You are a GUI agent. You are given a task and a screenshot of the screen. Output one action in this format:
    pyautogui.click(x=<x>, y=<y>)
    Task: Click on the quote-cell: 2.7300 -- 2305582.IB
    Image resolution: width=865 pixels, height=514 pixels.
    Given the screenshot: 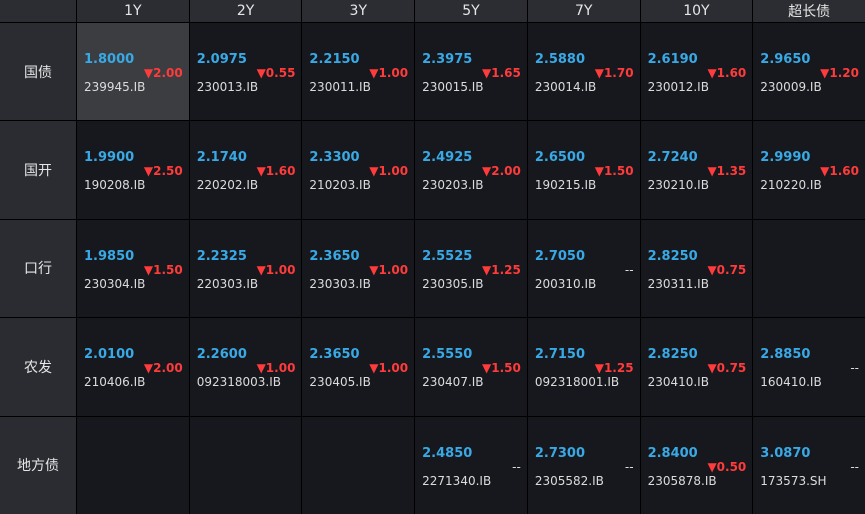 What is the action you would take?
    pyautogui.click(x=583, y=465)
    